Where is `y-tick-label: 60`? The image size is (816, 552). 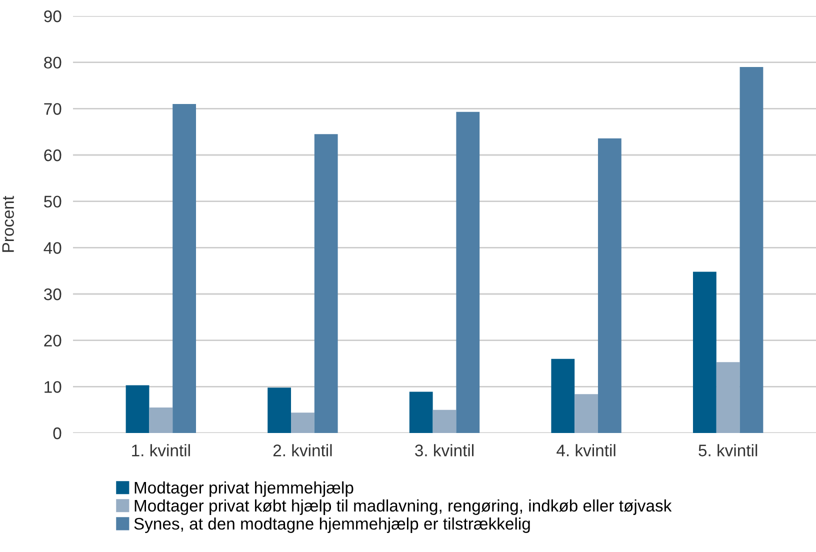
y-tick-label: 60 is located at coordinates (53, 155).